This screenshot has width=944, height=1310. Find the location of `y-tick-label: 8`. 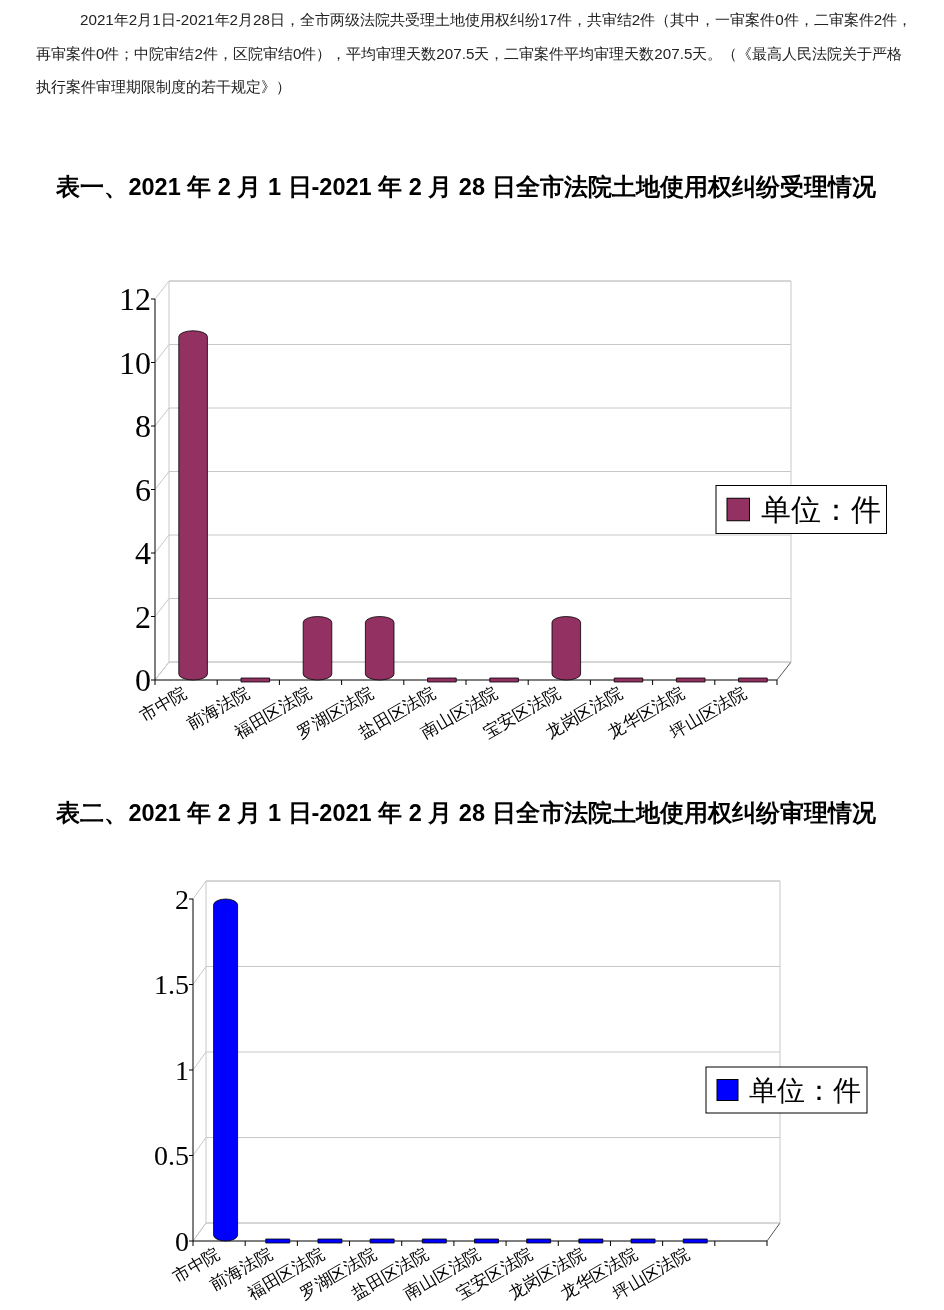

y-tick-label: 8 is located at coordinates (143, 426).